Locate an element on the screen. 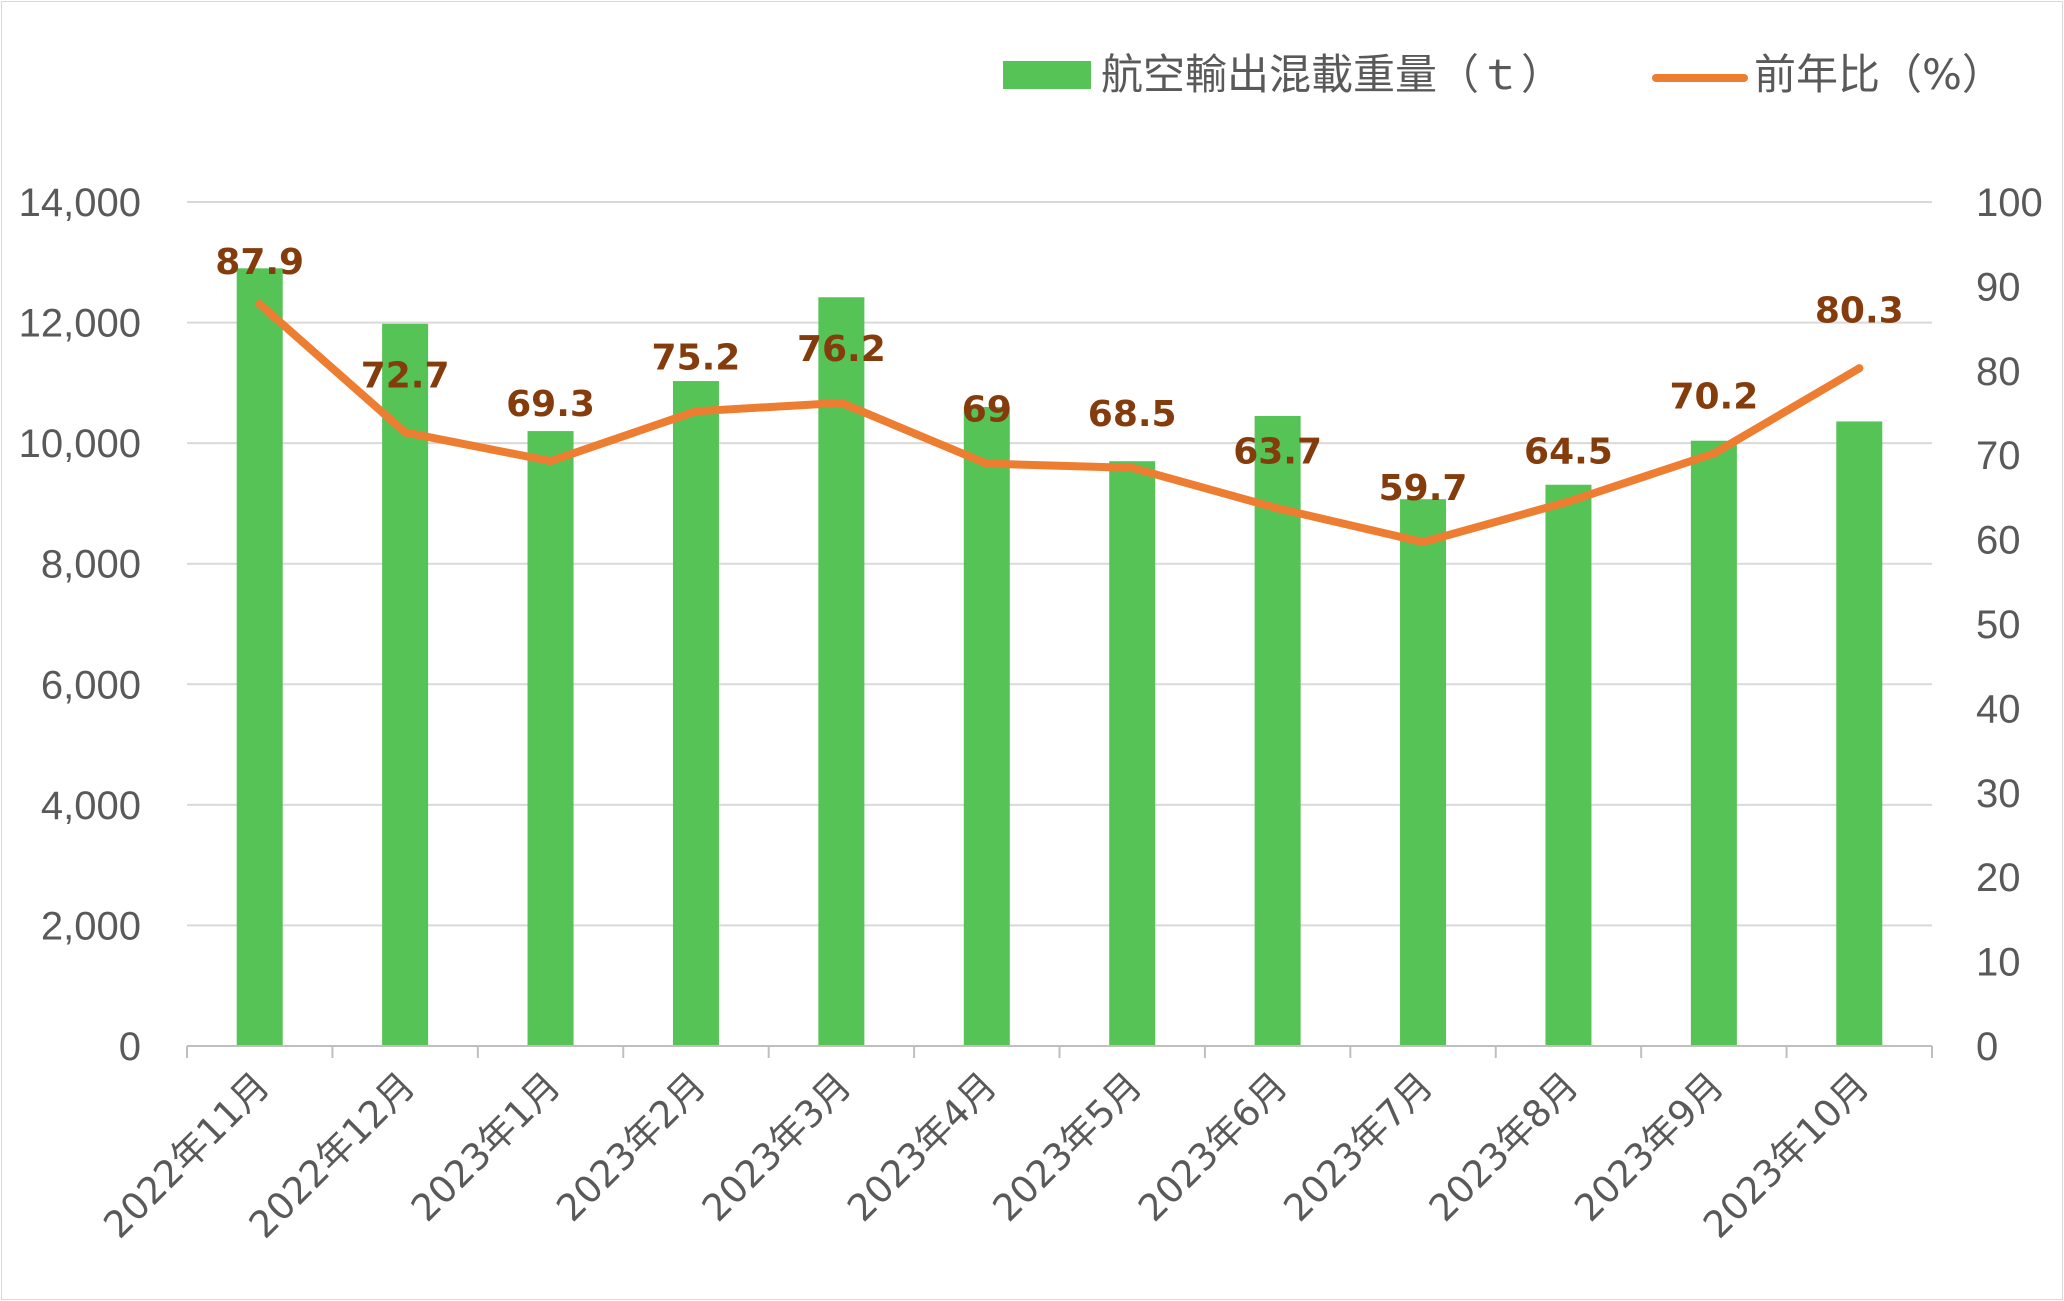 This screenshot has width=2064, height=1301. legend: 航空輸出混載重量（ｔ） 前年比（%） is located at coordinates (1503, 74).